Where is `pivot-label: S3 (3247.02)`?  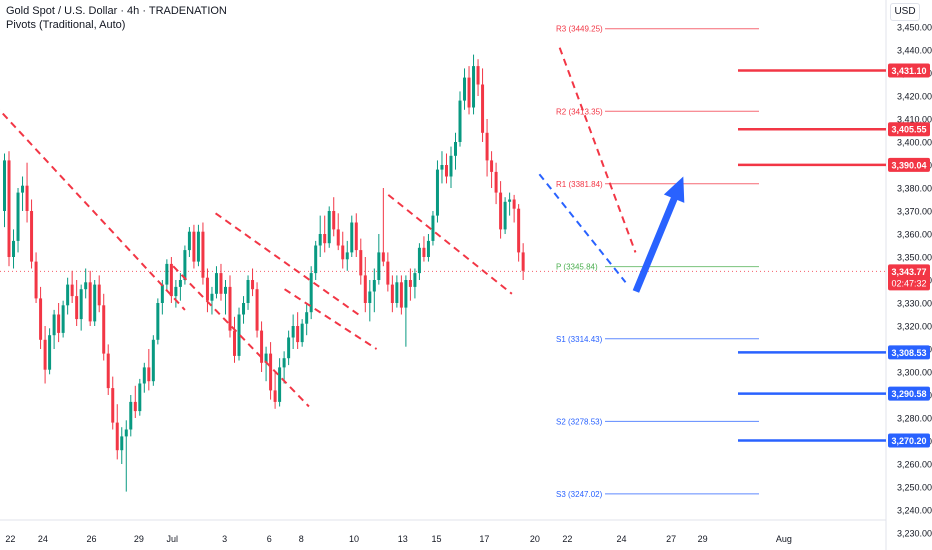 pivot-label: S3 (3247.02) is located at coordinates (579, 494).